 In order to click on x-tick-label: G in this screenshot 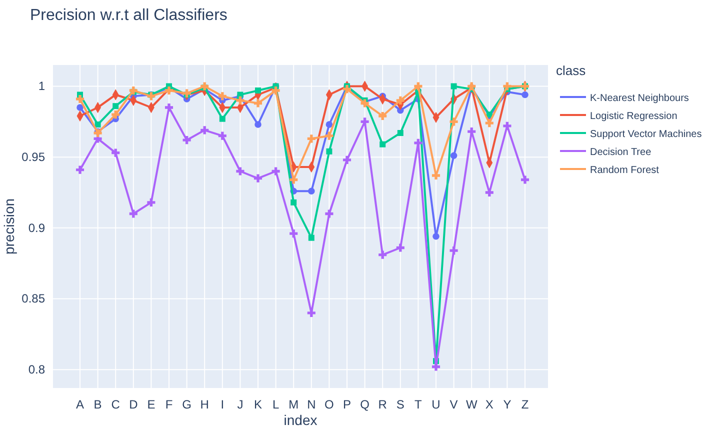, I will do `click(187, 405)`.